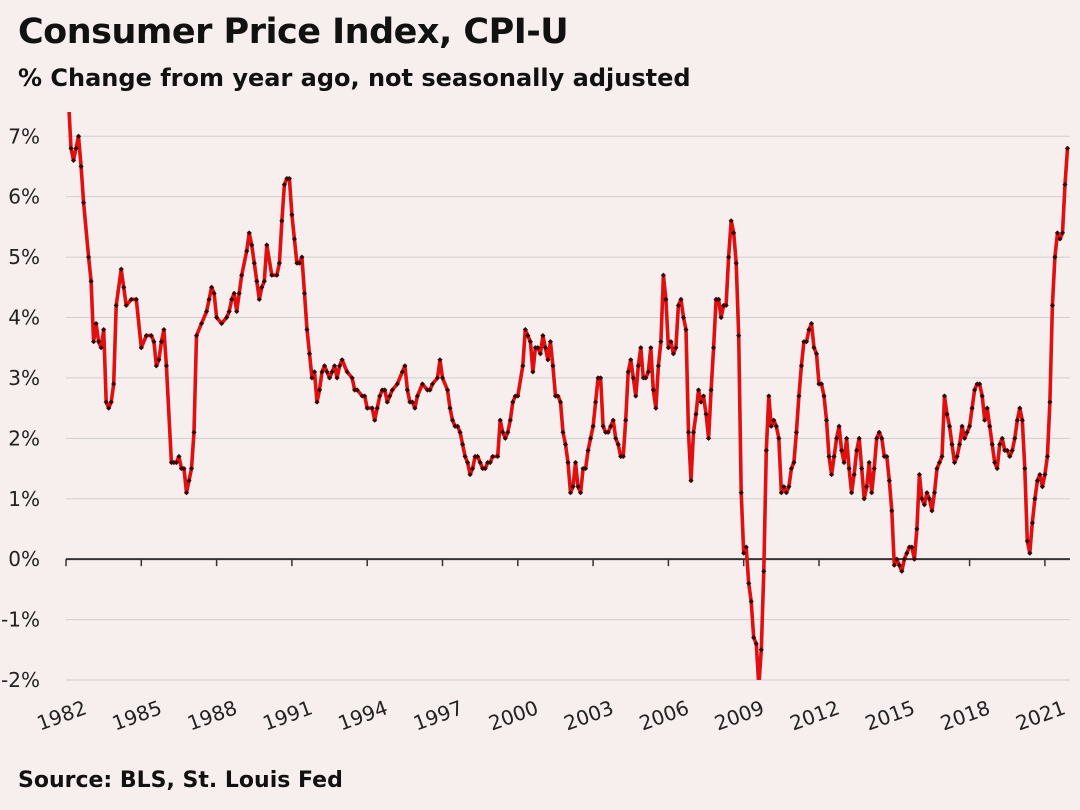 The image size is (1080, 810). I want to click on x-tick-label: 2018, so click(965, 715).